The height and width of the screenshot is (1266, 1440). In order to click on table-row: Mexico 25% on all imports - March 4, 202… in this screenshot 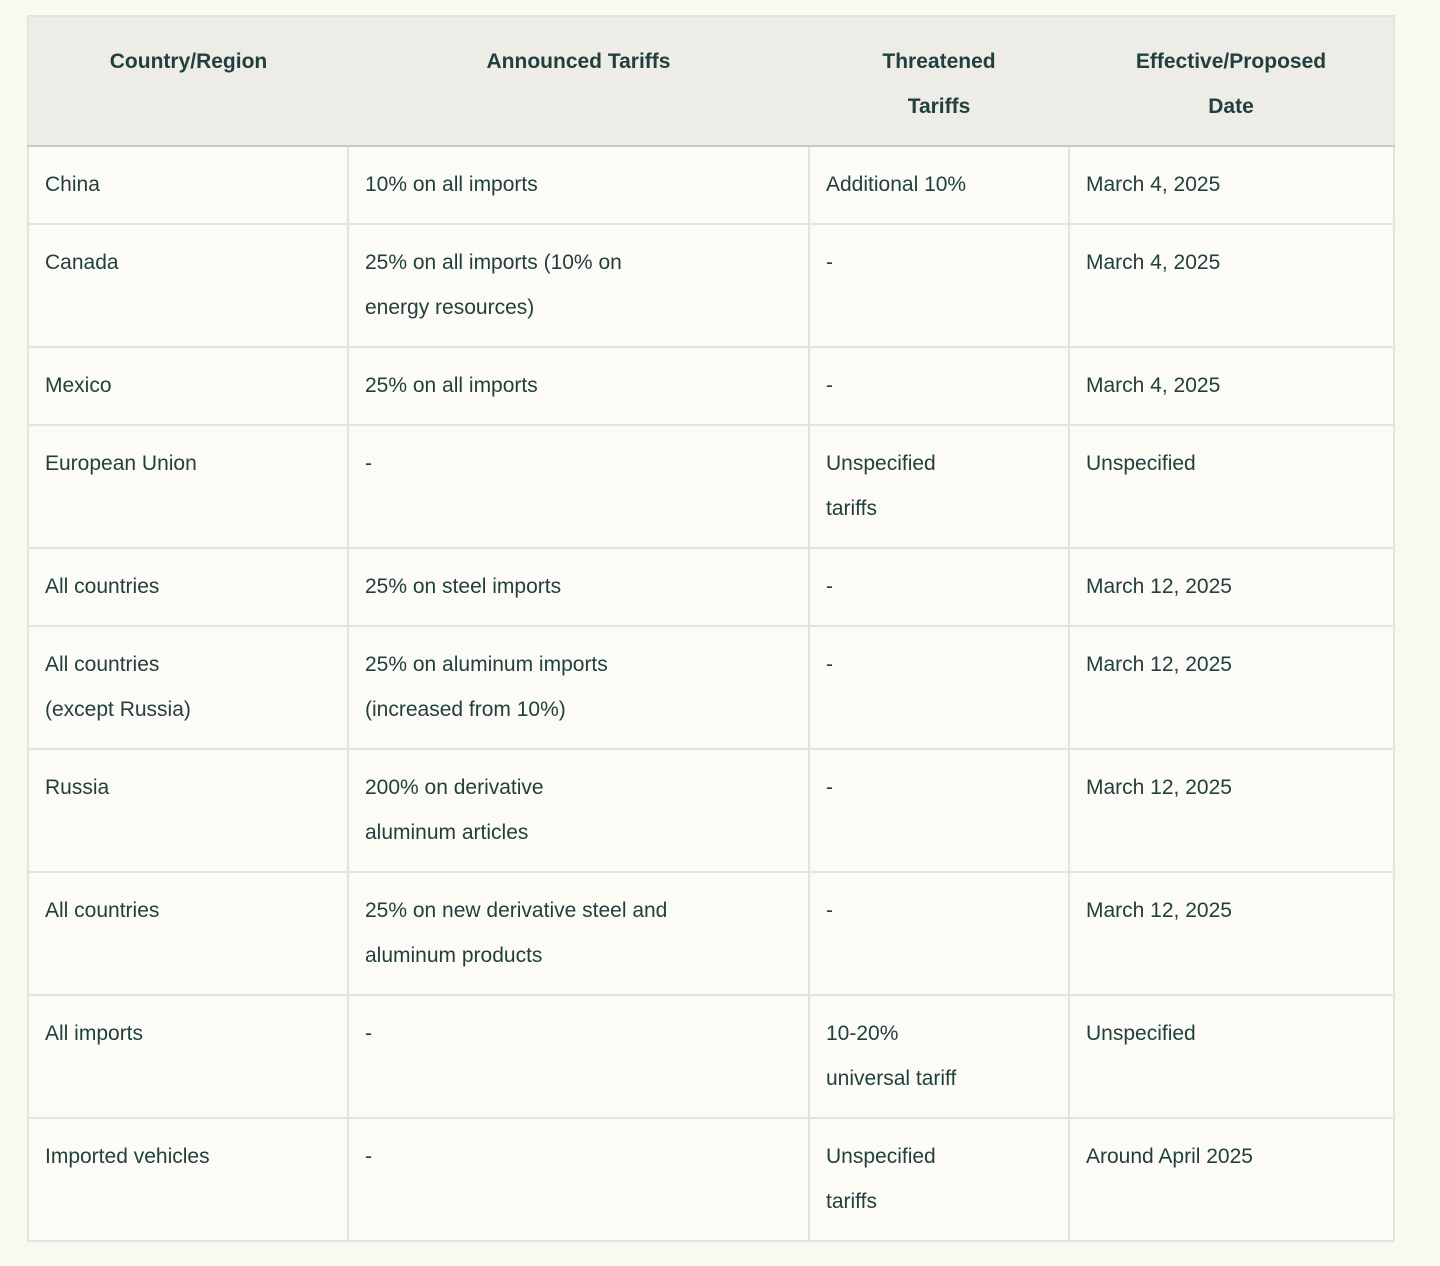, I will do `click(711, 386)`.